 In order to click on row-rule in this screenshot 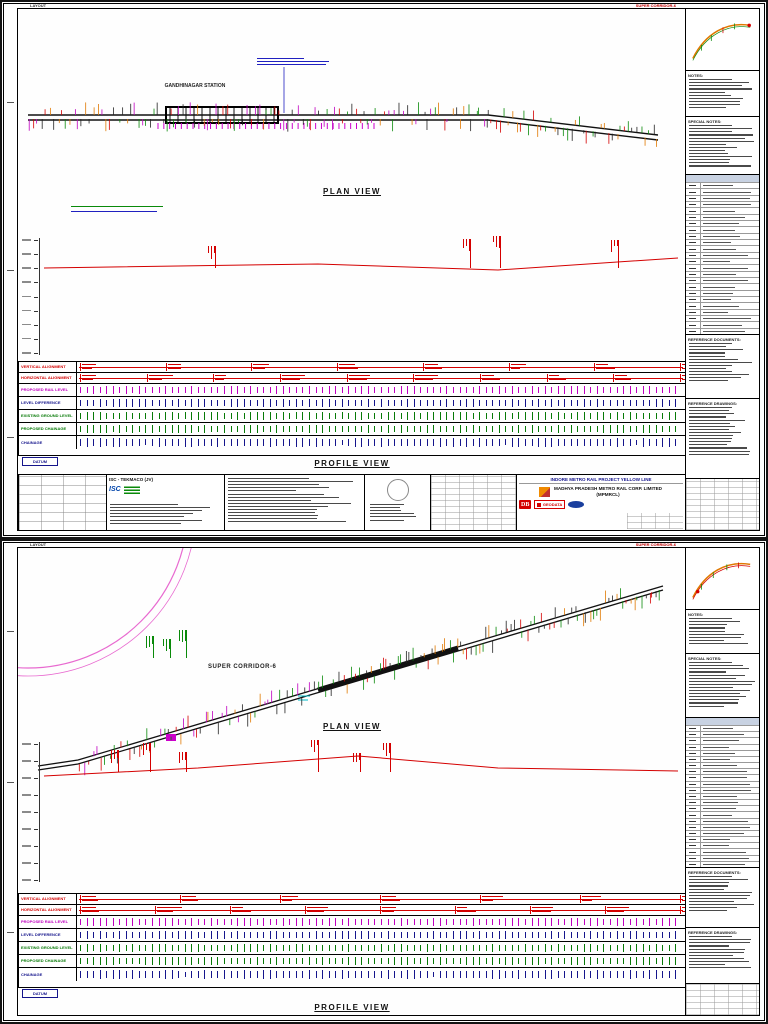, I will do `click(722, 214)`.